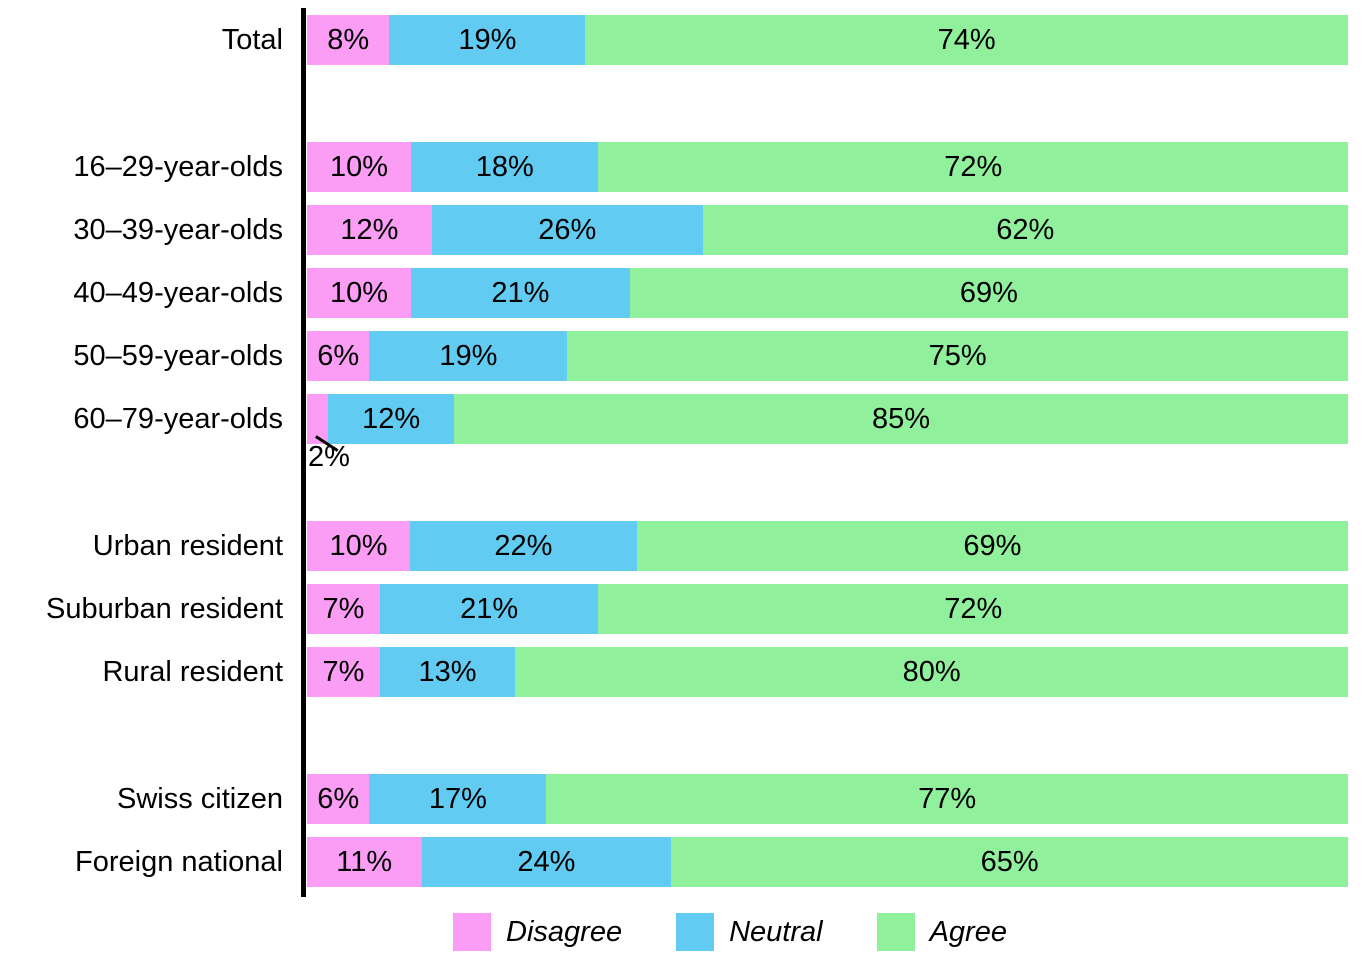 This screenshot has width=1364, height=965. I want to click on stacked-bar: 12% 26% 62%, so click(827, 230).